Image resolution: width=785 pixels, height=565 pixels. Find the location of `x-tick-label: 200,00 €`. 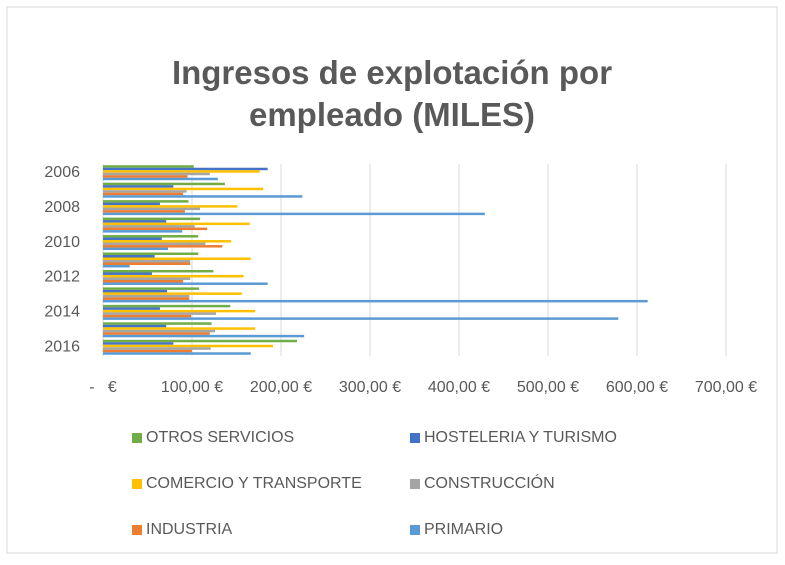

x-tick-label: 200,00 € is located at coordinates (281, 387).